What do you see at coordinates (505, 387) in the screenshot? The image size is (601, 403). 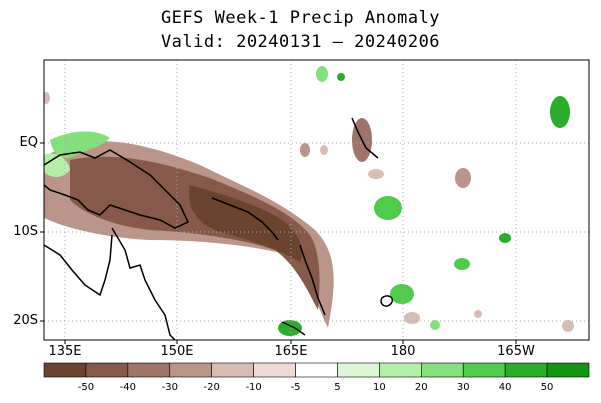 I see `colorbar-label: 40` at bounding box center [505, 387].